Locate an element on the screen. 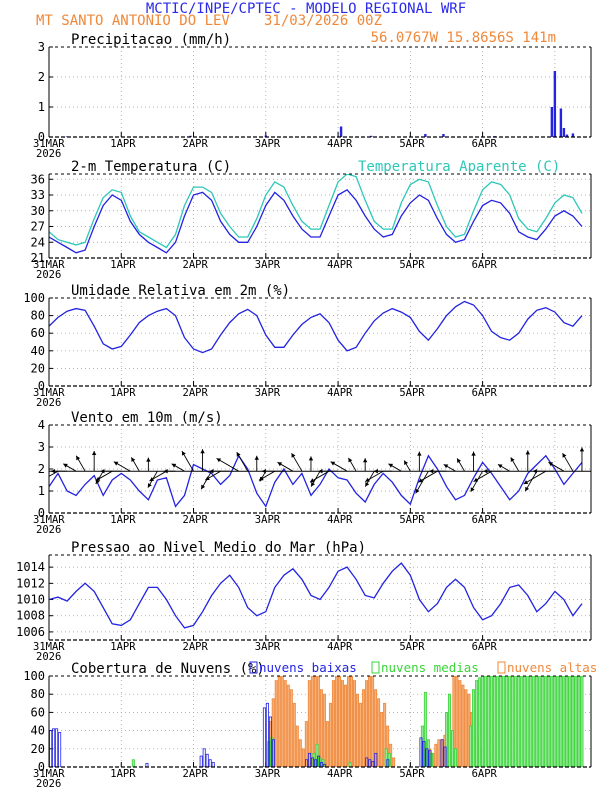 The height and width of the screenshot is (792, 612). panel-title: 2-m Temperatura (C) is located at coordinates (151, 167).